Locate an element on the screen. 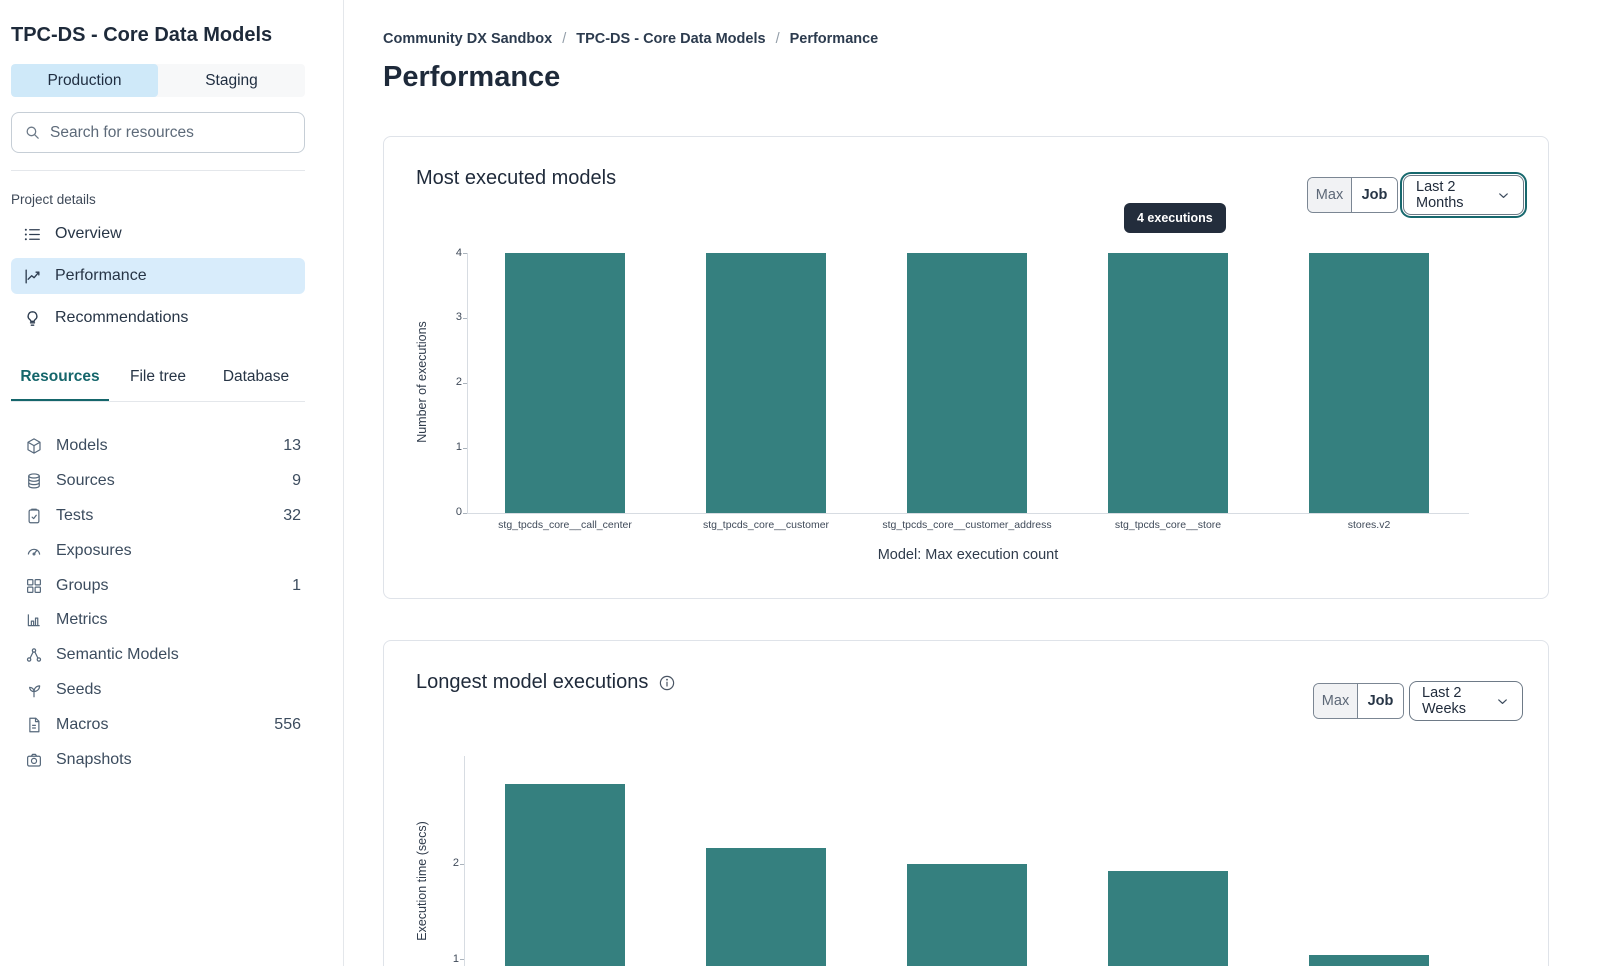  grid-icon is located at coordinates (34, 585).